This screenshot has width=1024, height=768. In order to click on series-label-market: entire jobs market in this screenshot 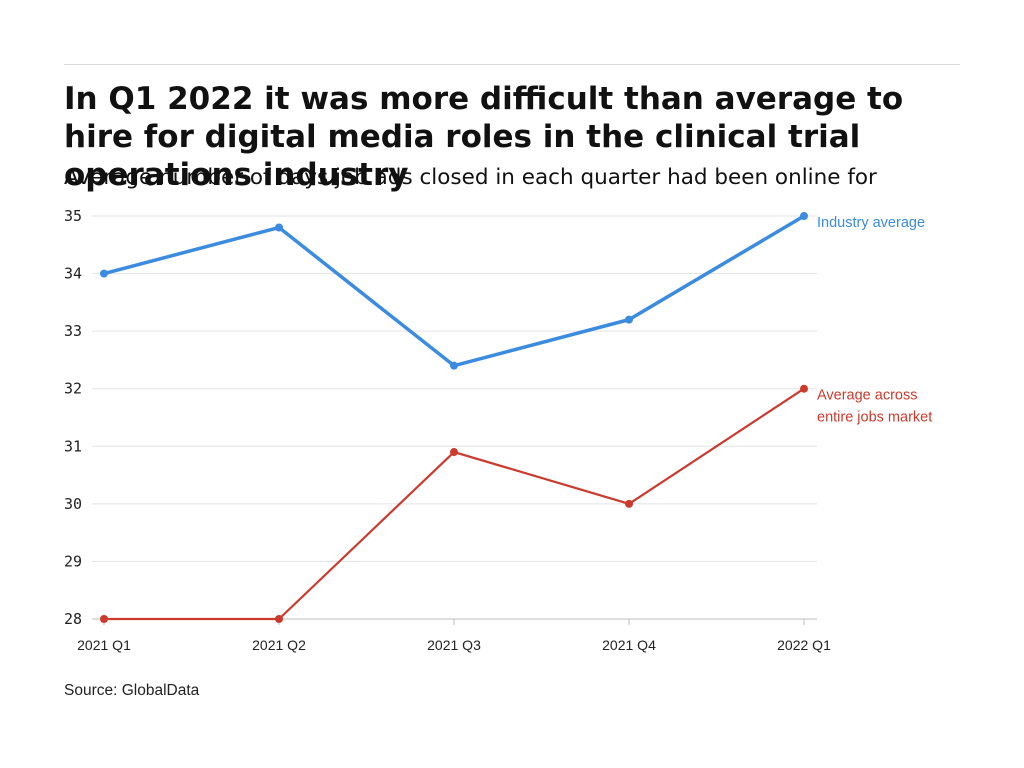, I will do `click(874, 418)`.